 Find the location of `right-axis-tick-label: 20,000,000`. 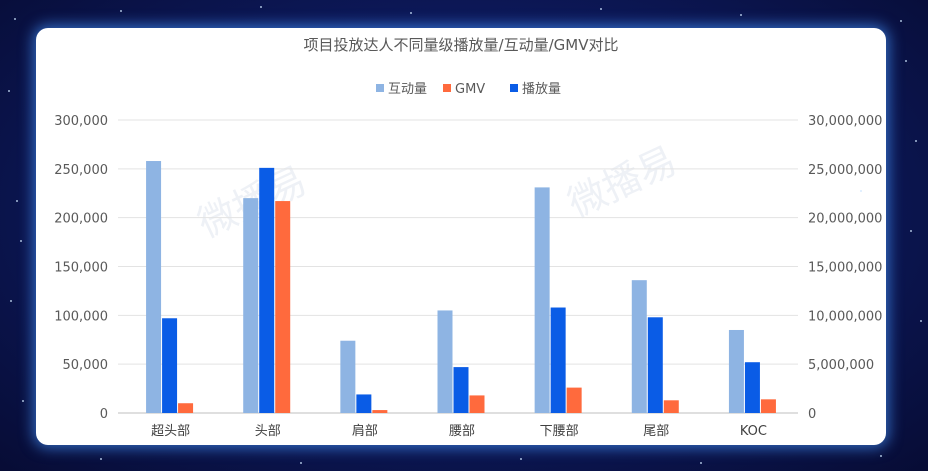

right-axis-tick-label: 20,000,000 is located at coordinates (845, 219).